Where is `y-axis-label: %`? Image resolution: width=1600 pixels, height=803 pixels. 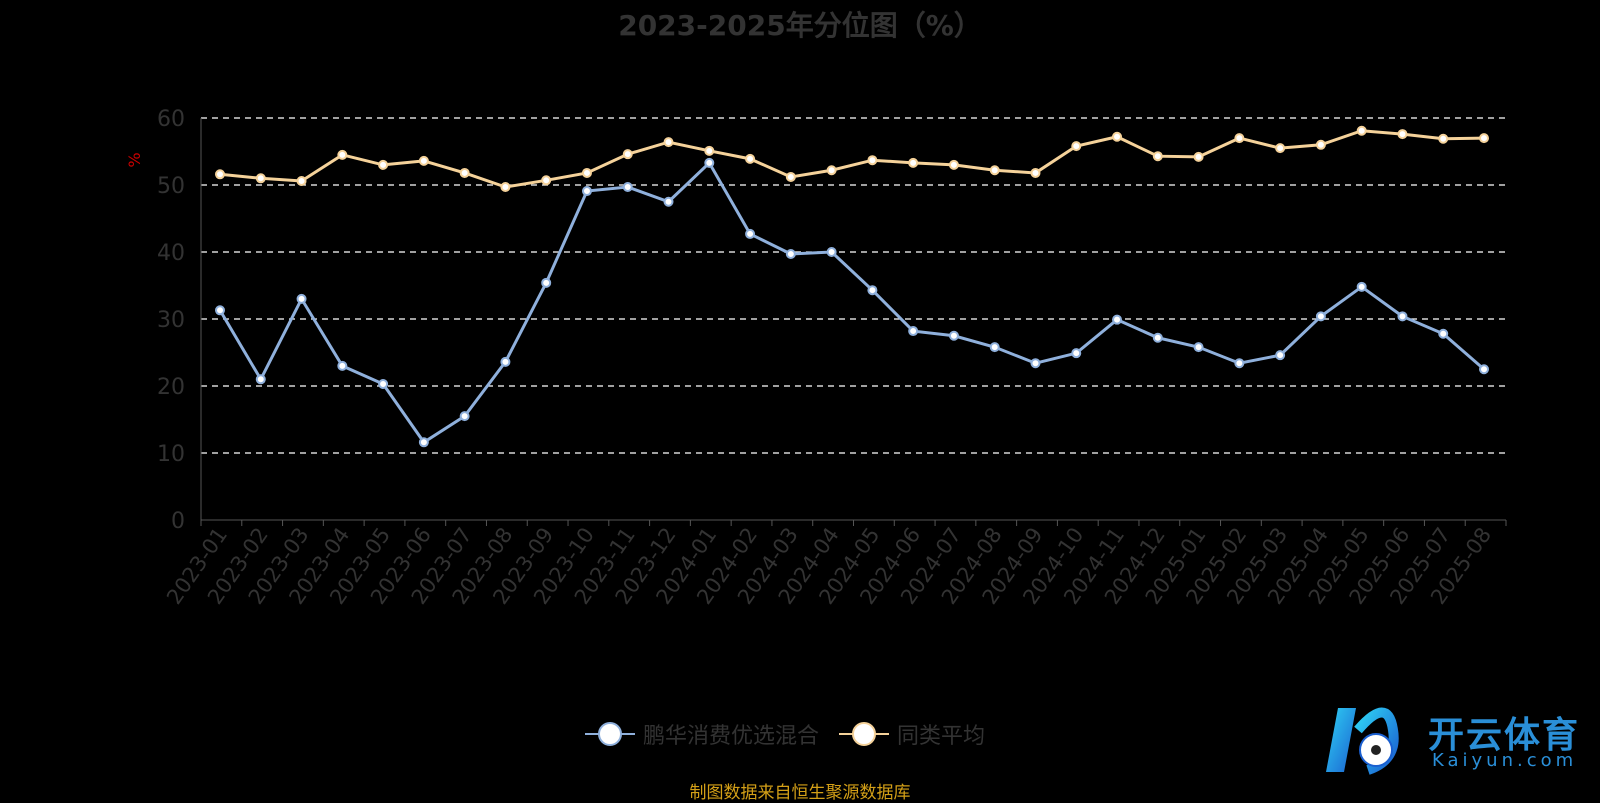 y-axis-label: % is located at coordinates (134, 159).